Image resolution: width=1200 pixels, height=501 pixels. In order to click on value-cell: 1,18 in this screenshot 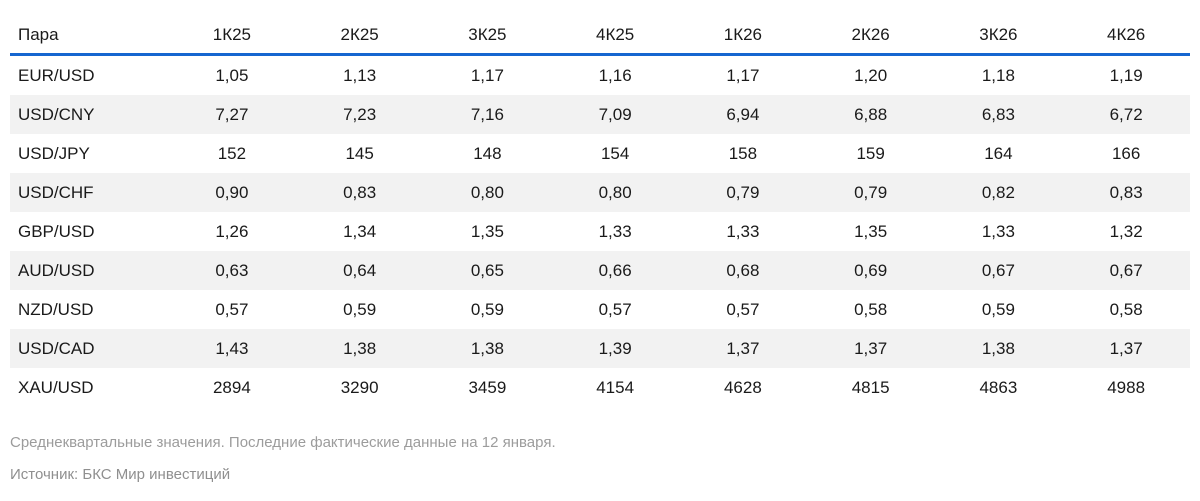, I will do `click(998, 75)`.